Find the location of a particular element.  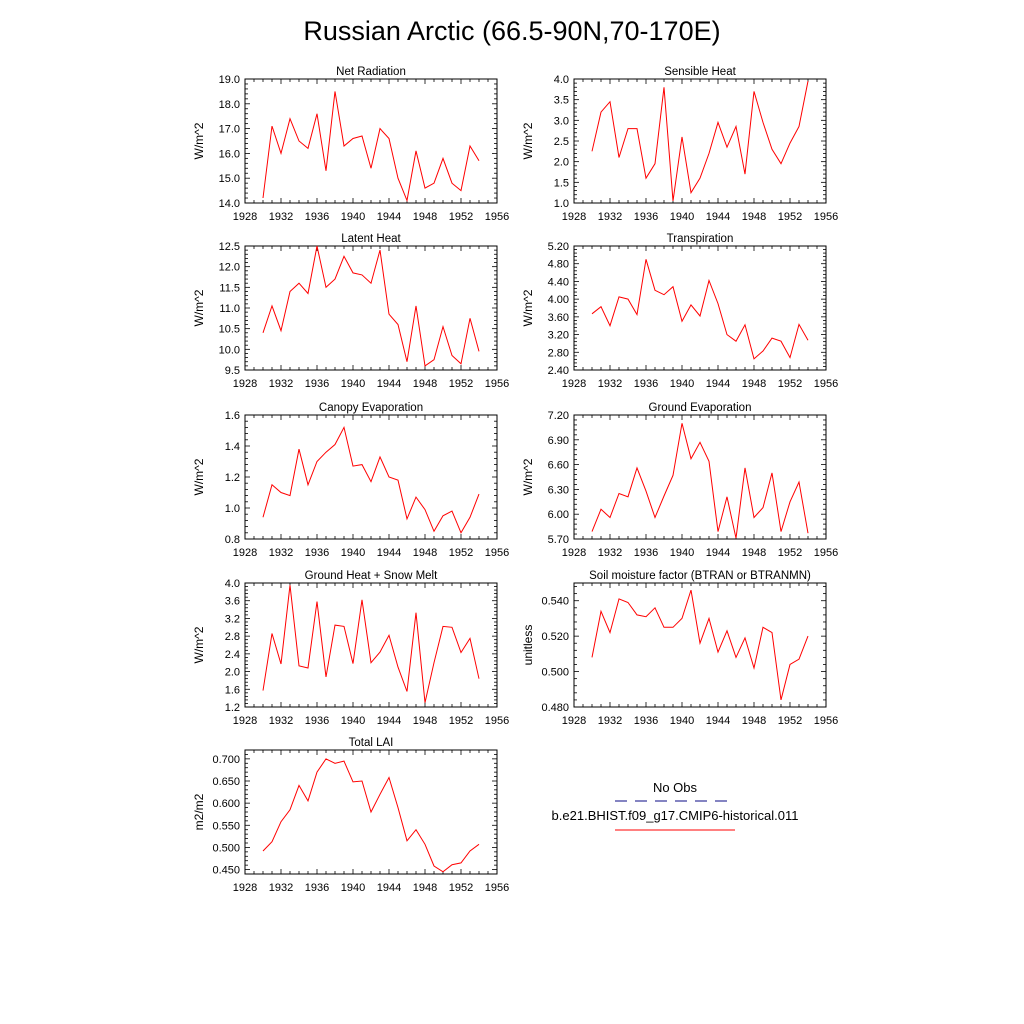

y-tick-label: 2.8 is located at coordinates (232, 637).